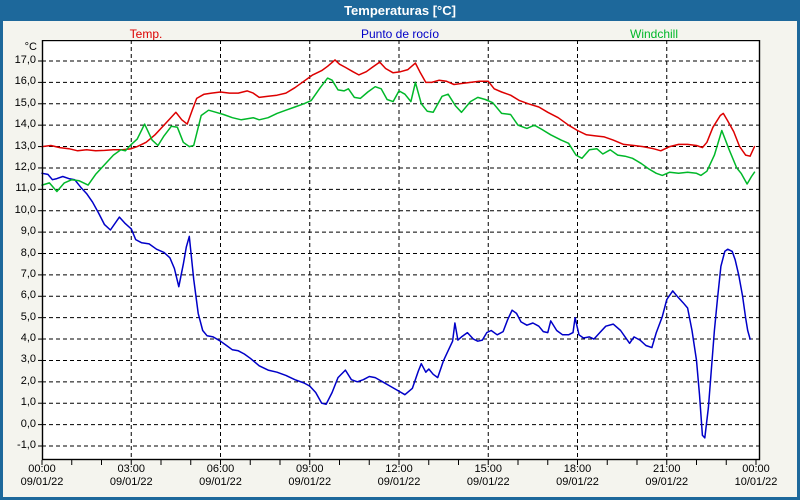 The height and width of the screenshot is (500, 800). Describe the element at coordinates (25, 166) in the screenshot. I see `y-tick-label: 12,0` at that location.